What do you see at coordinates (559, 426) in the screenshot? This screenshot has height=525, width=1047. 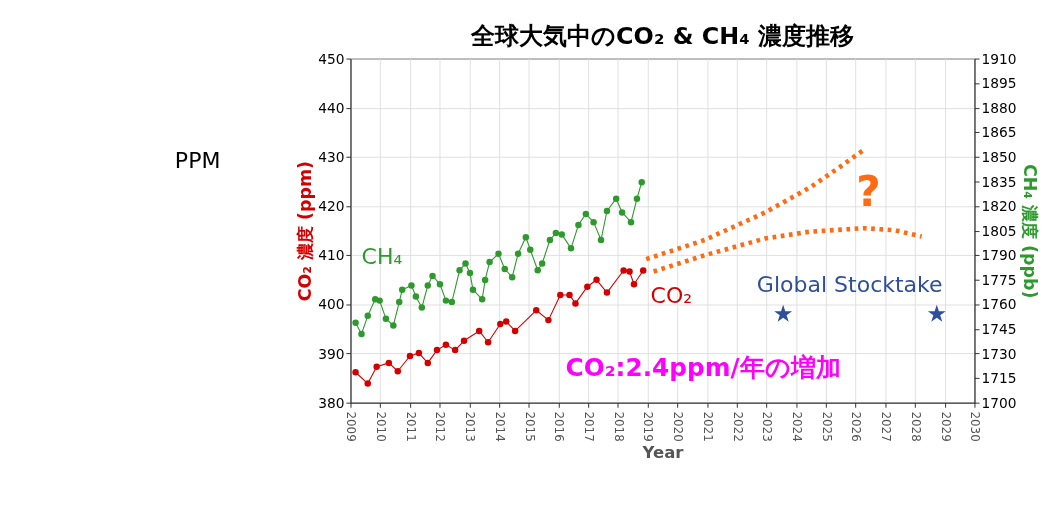 I see `x-tick-label: 2016` at bounding box center [559, 426].